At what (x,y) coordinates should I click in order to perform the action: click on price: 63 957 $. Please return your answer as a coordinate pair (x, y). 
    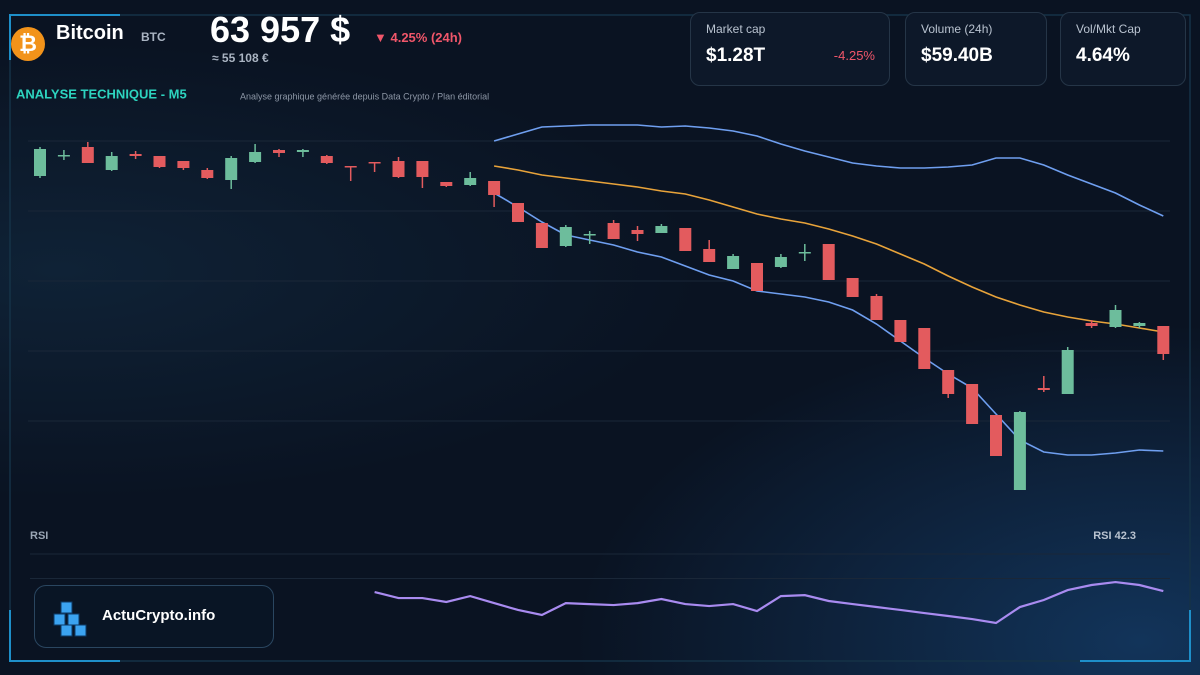
    Looking at the image, I should click on (280, 29).